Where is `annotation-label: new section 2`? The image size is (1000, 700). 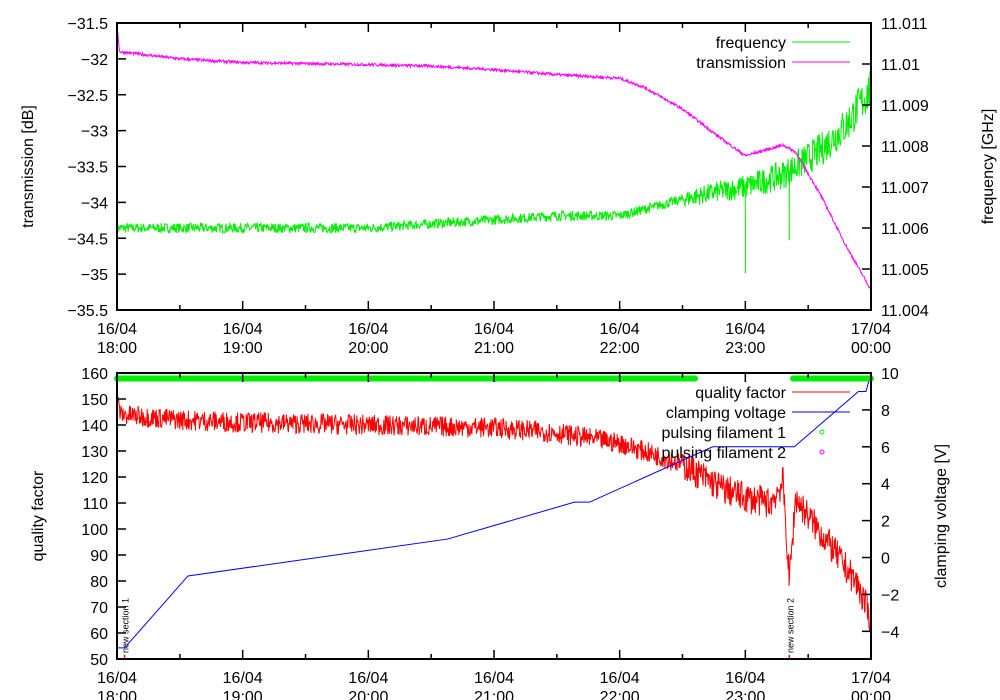
annotation-label: new section 2 is located at coordinates (790, 625).